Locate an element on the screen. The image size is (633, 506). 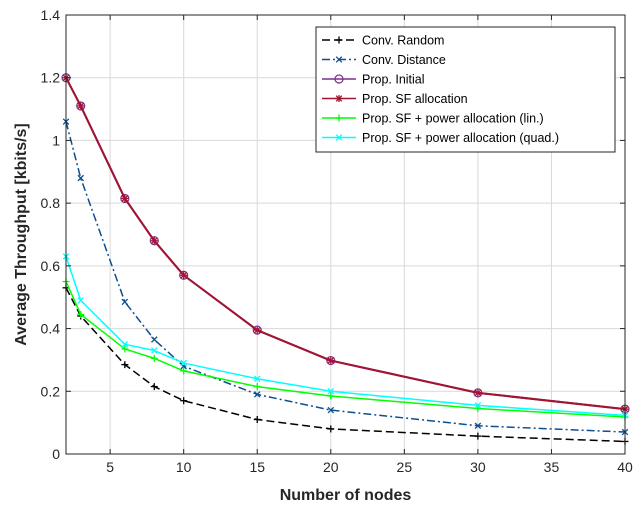
legend-item: Conv. Distance is located at coordinates (384, 60).